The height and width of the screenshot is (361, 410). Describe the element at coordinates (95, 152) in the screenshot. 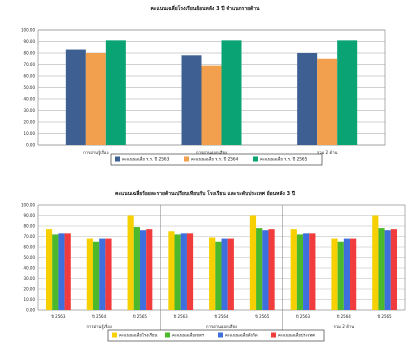

I see `chart-1-category-label: การอ่านรู้เรื่อง` at that location.